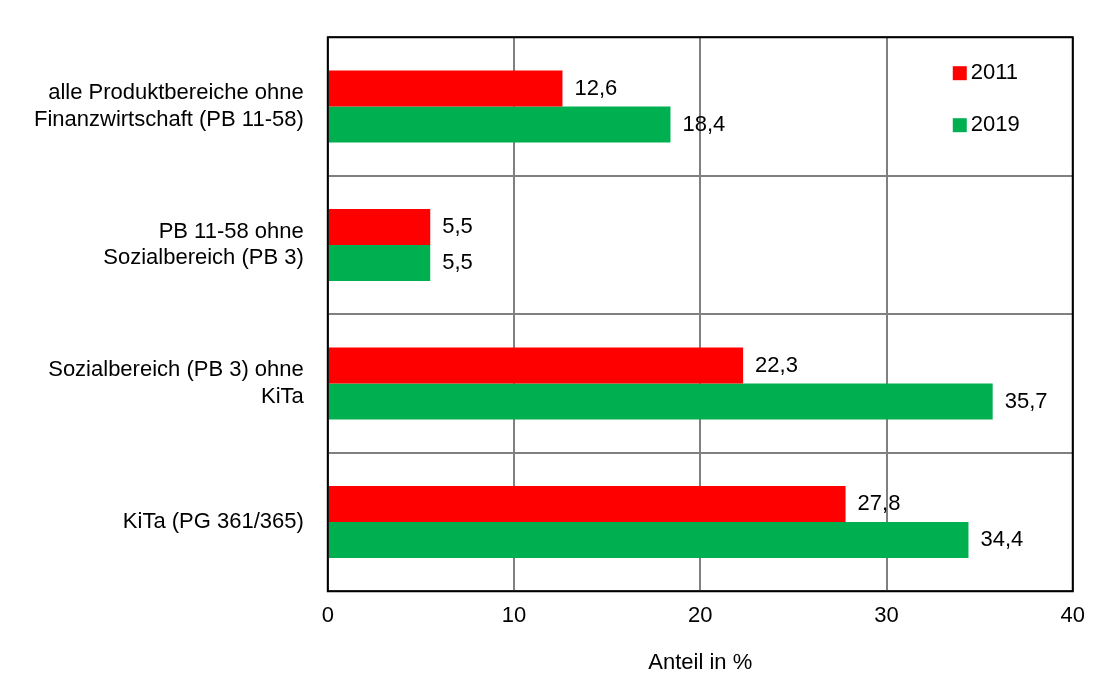 The width and height of the screenshot is (1097, 680). What do you see at coordinates (1002, 539) in the screenshot?
I see `data-label: 34,4` at bounding box center [1002, 539].